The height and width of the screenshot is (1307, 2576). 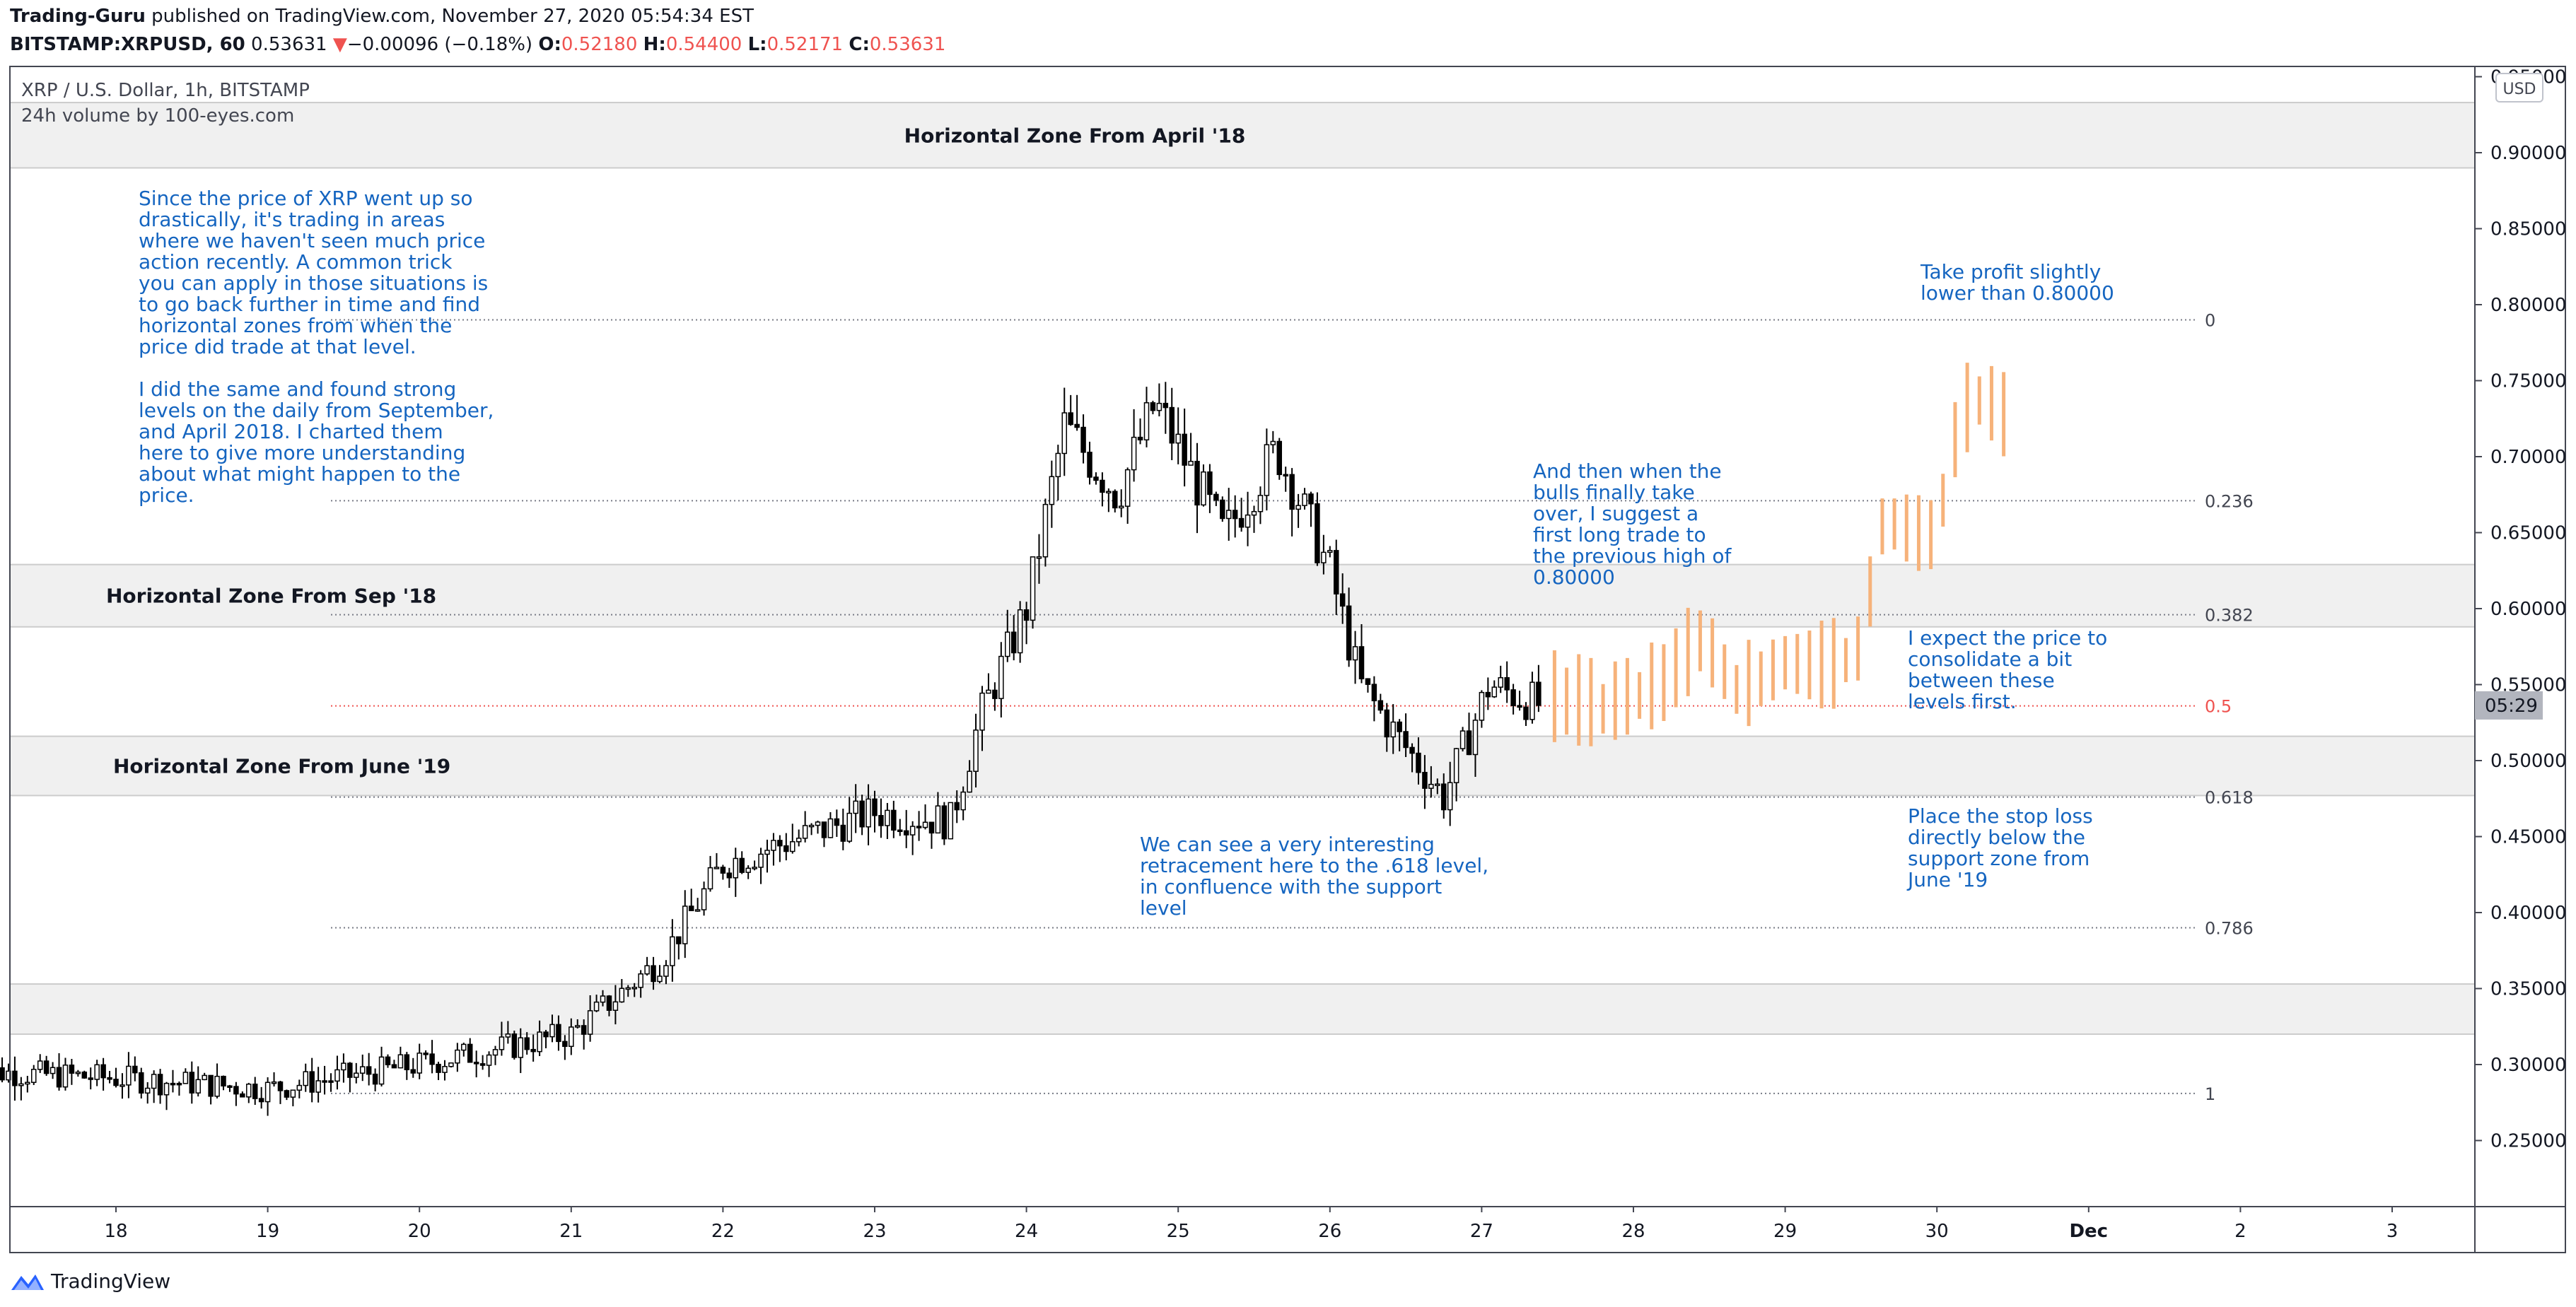 I want to click on high-label: H:, so click(x=654, y=44).